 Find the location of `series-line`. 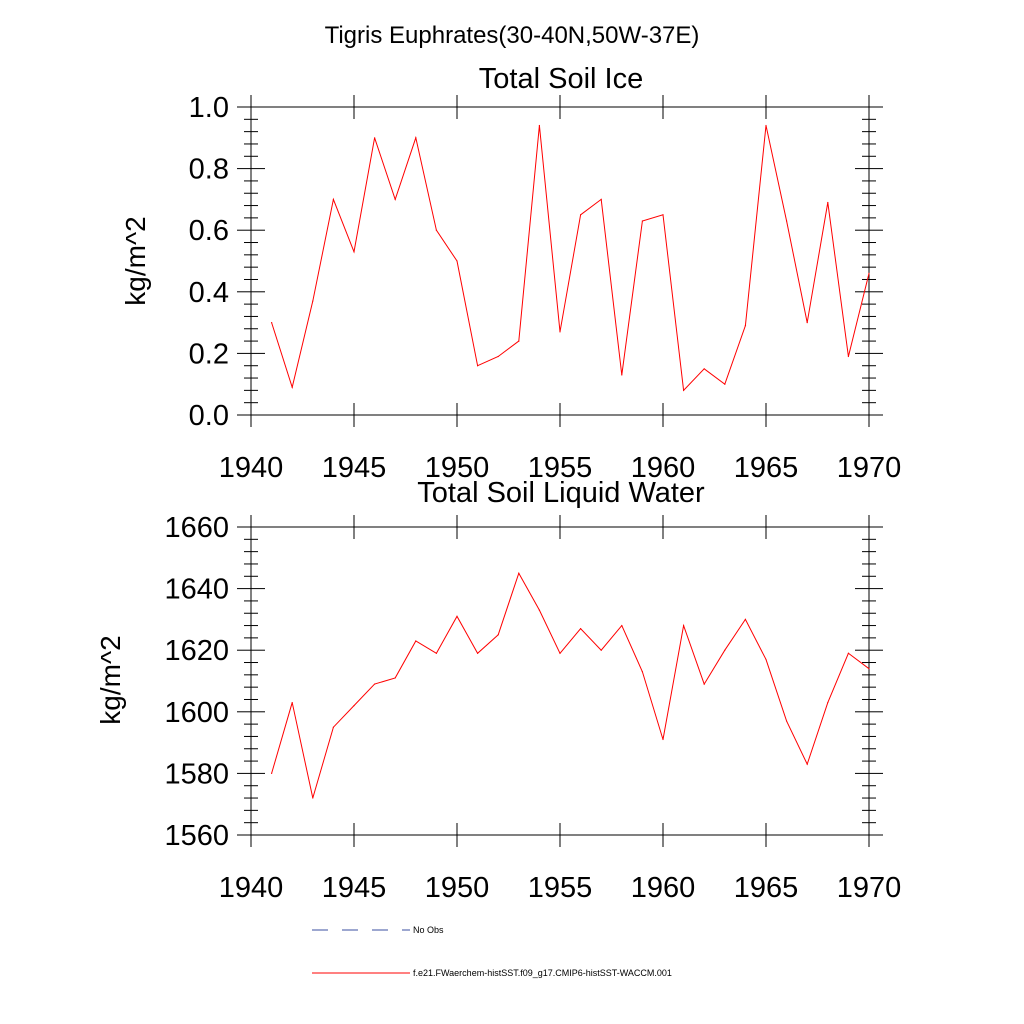

series-line is located at coordinates (570, 685).